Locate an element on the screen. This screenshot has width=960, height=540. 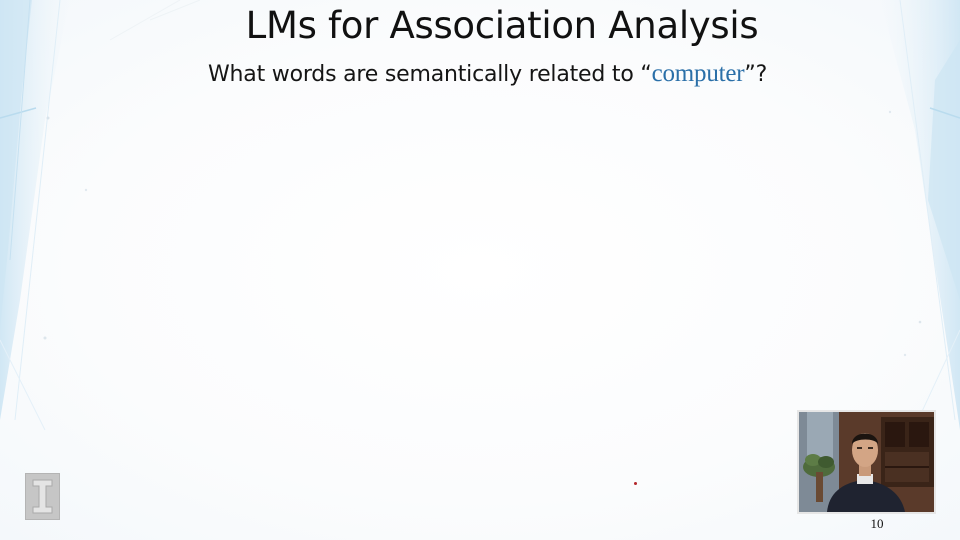
university-block-i-icon is located at coordinates (42, 496).